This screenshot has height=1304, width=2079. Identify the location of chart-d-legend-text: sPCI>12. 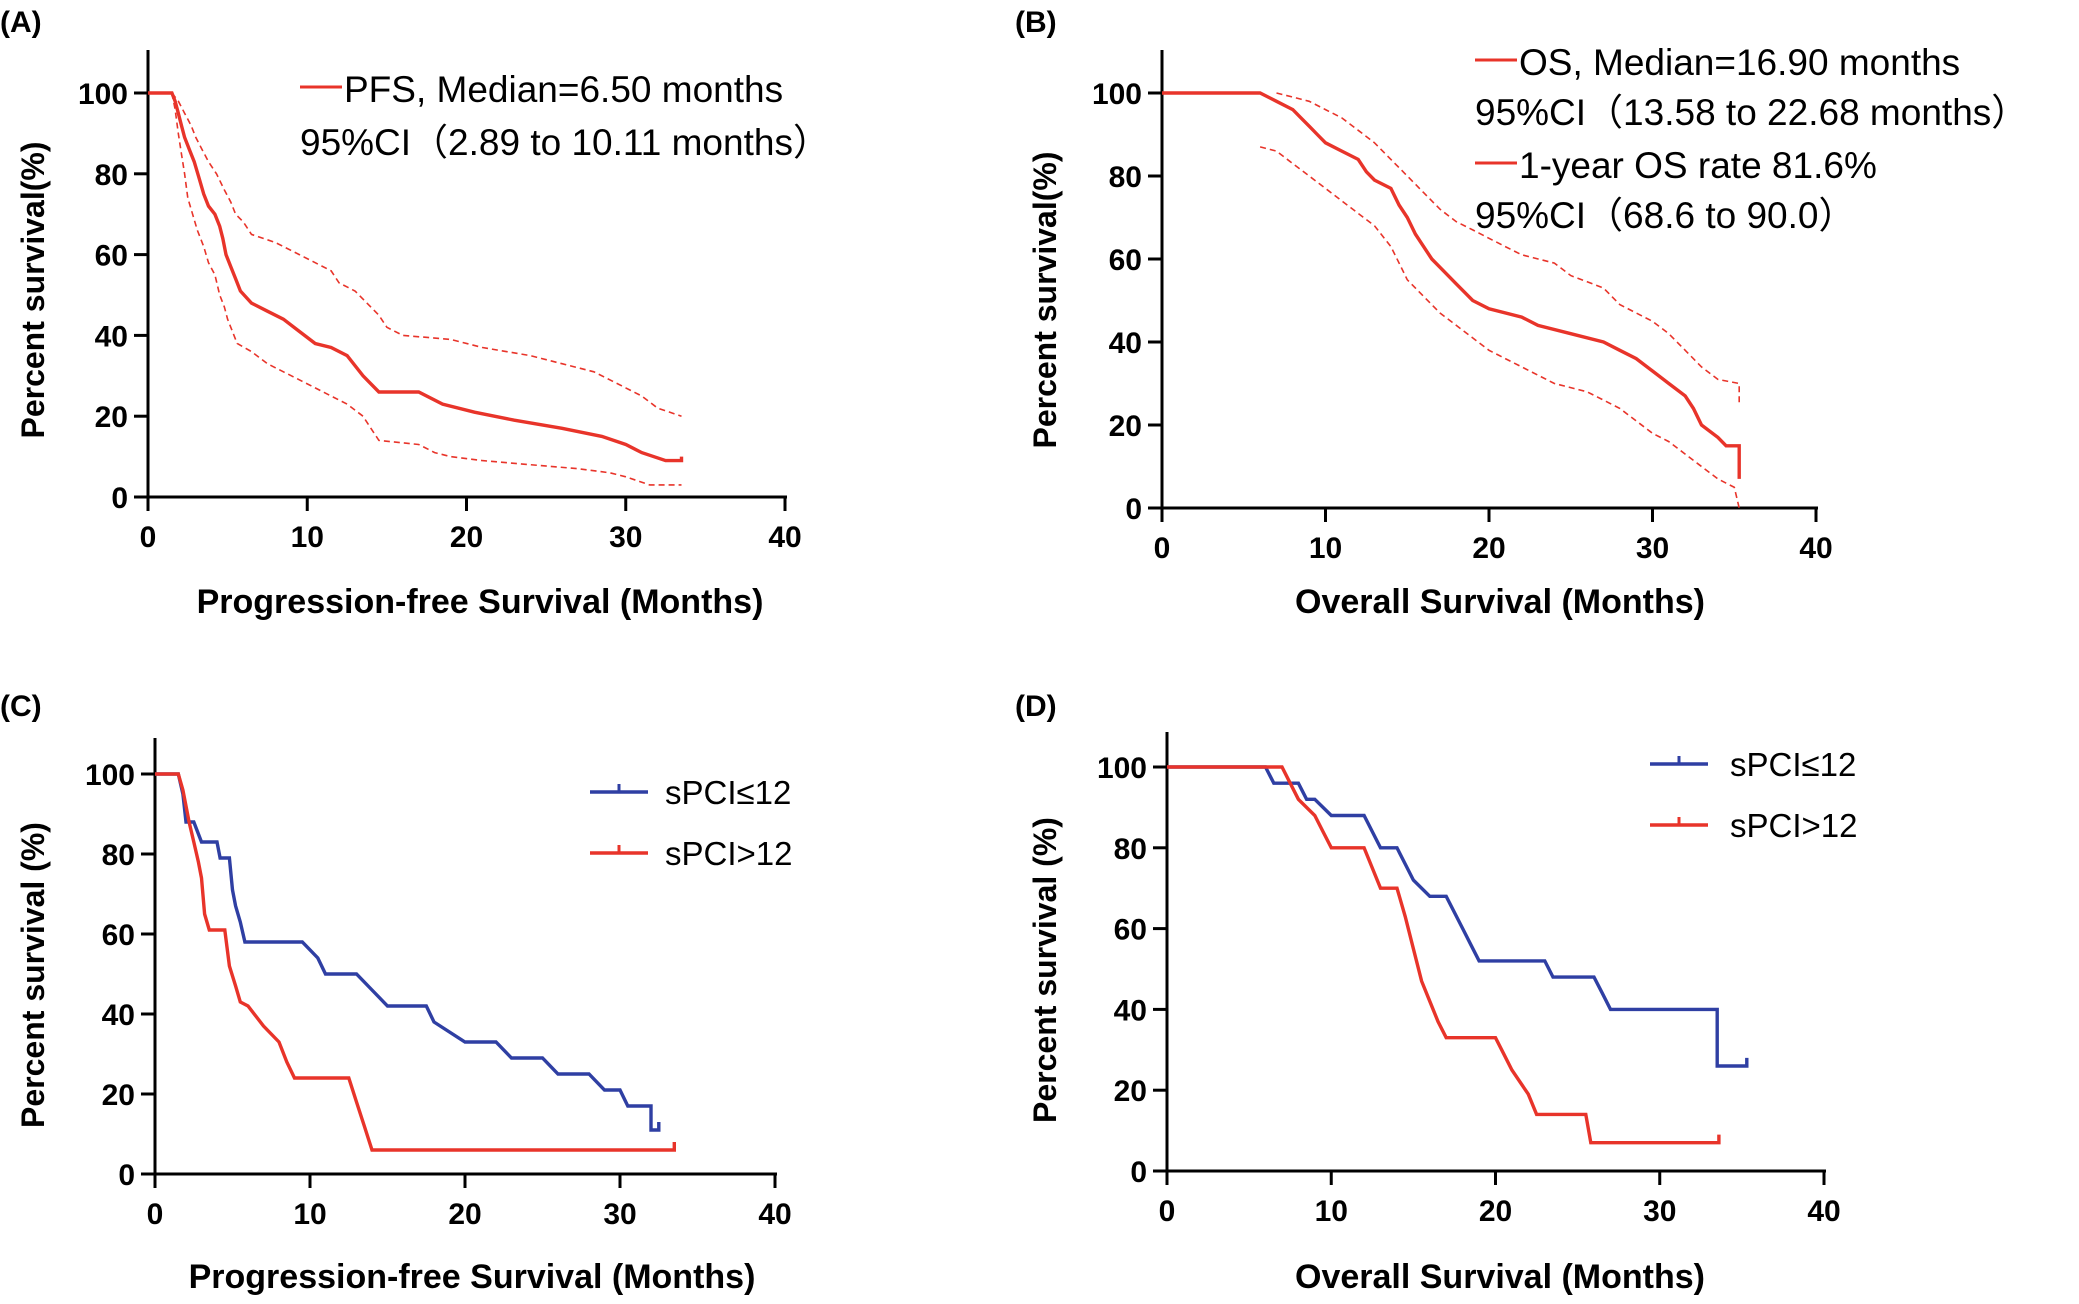
(1794, 825).